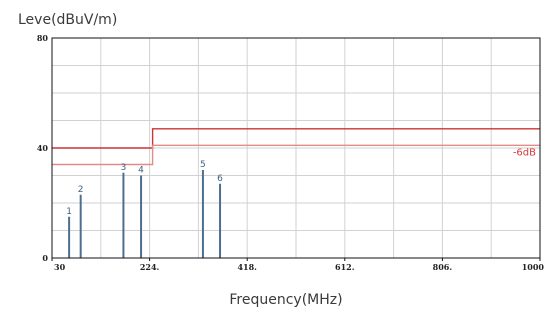 This screenshot has width=556, height=320. I want to click on x-tick-label: 1000, so click(533, 267).